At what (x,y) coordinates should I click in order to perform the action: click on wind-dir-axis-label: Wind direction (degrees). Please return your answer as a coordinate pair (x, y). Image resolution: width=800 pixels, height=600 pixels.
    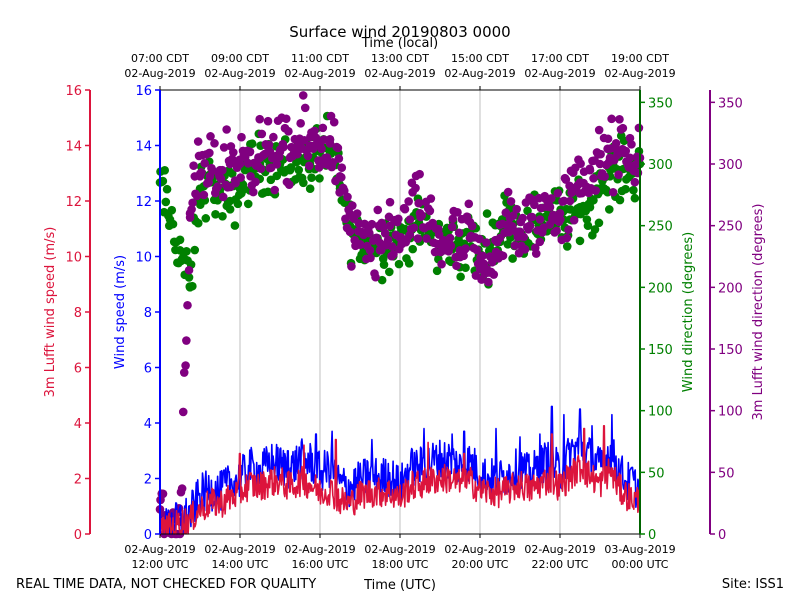
    Looking at the image, I should click on (688, 312).